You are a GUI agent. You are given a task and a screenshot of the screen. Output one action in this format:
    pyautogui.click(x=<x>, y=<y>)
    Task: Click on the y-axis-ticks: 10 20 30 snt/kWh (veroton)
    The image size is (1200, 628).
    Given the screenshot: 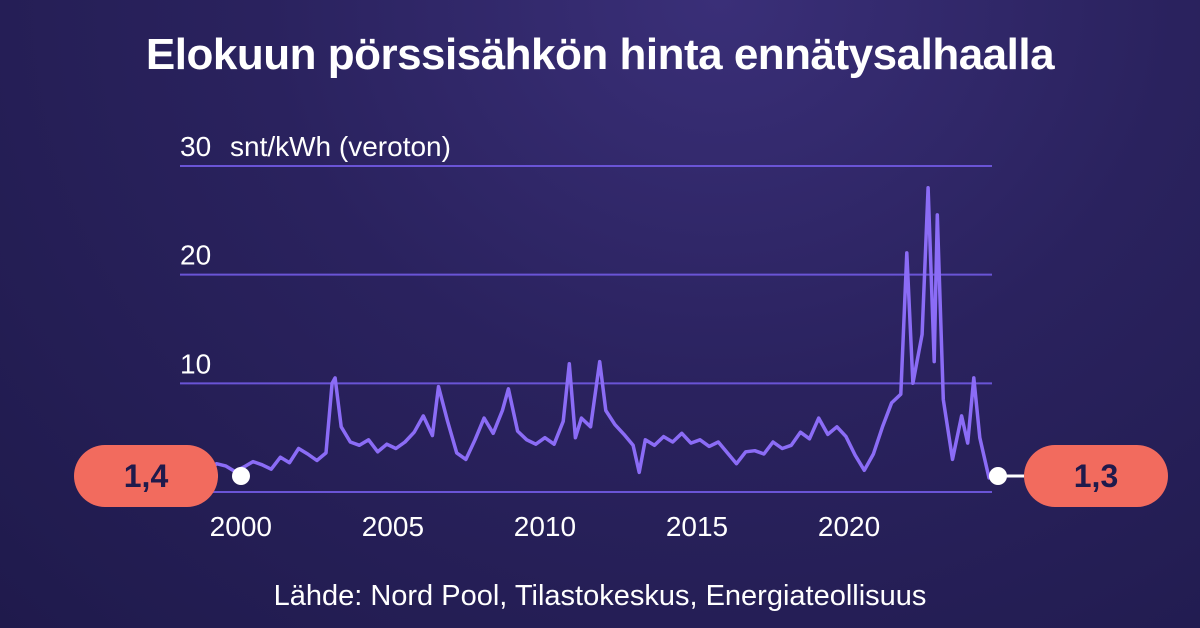 What is the action you would take?
    pyautogui.click(x=315, y=255)
    